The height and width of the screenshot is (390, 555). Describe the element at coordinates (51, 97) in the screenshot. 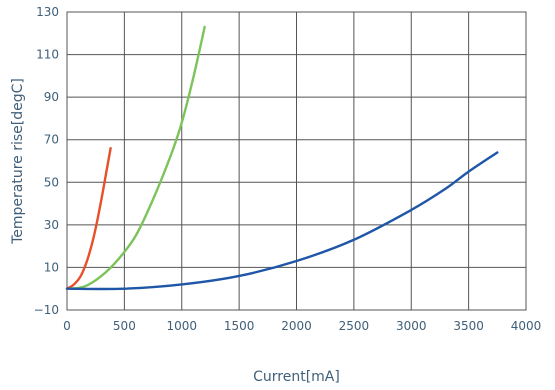

I see `y-tick-label: 90` at that location.